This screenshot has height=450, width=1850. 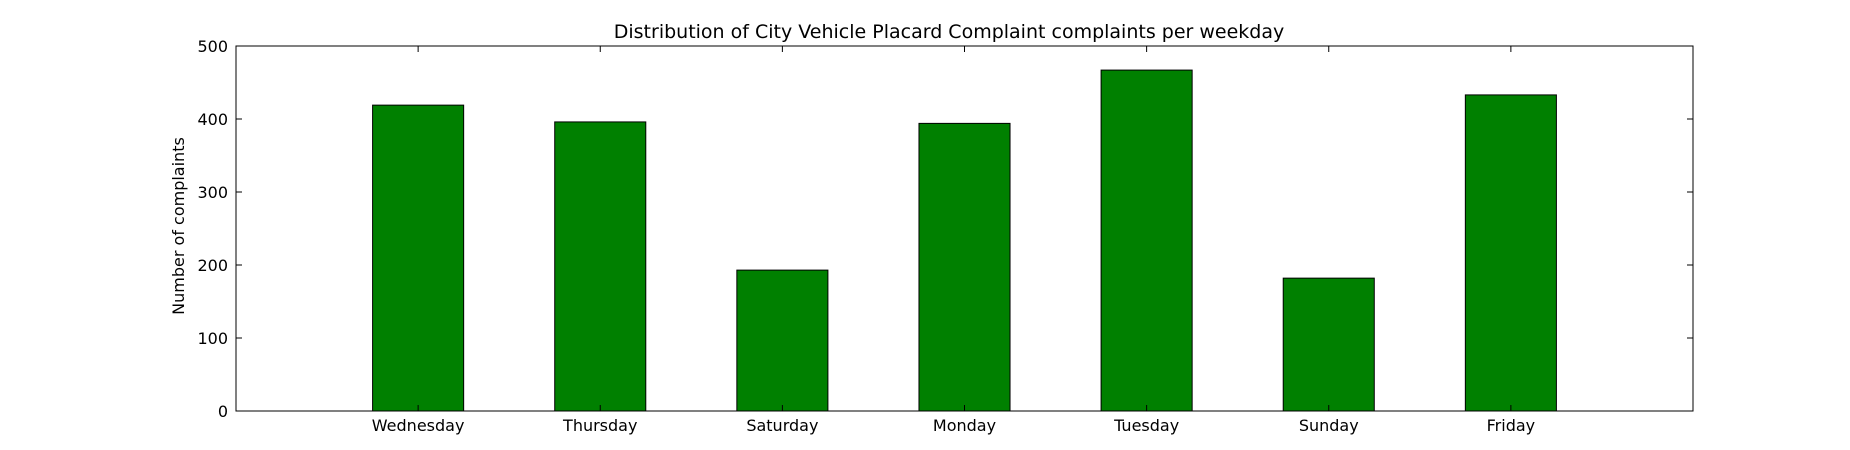 What do you see at coordinates (964, 267) in the screenshot?
I see `bar-monday` at bounding box center [964, 267].